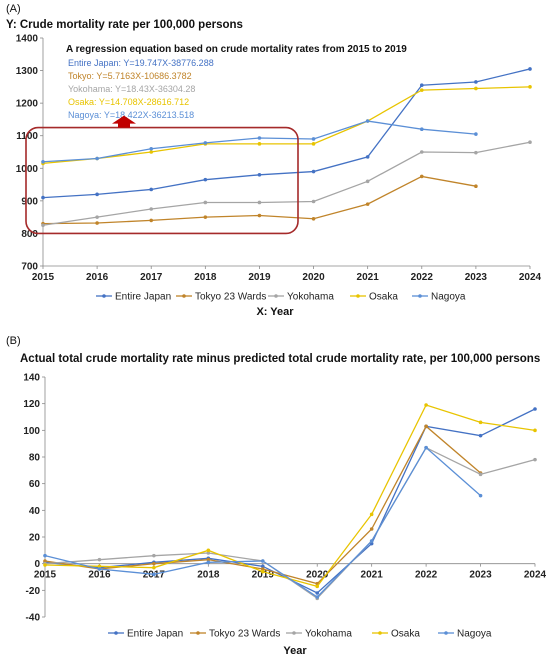 Image resolution: width=550 pixels, height=661 pixels. I want to click on y-tick-label: -40, so click(33, 618).